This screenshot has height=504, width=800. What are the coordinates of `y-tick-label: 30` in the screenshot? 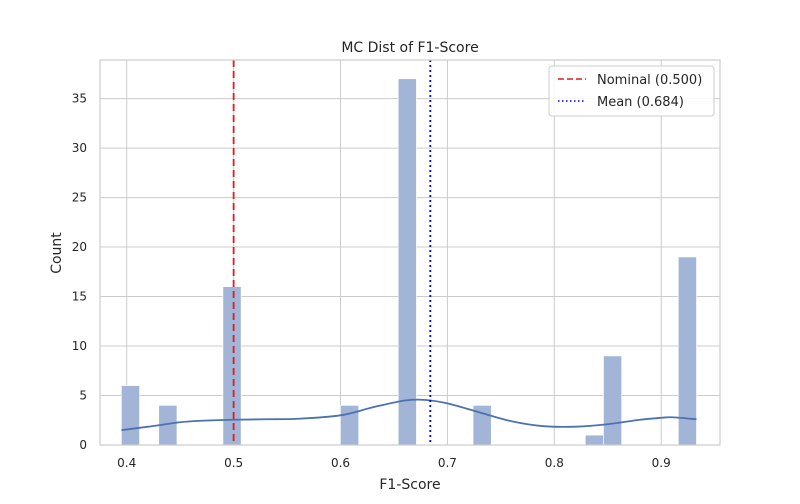 It's located at (79, 148).